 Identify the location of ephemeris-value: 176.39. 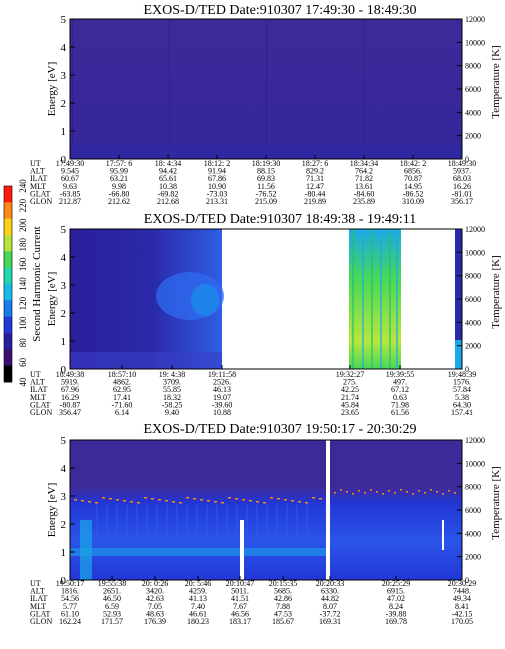
(155, 621).